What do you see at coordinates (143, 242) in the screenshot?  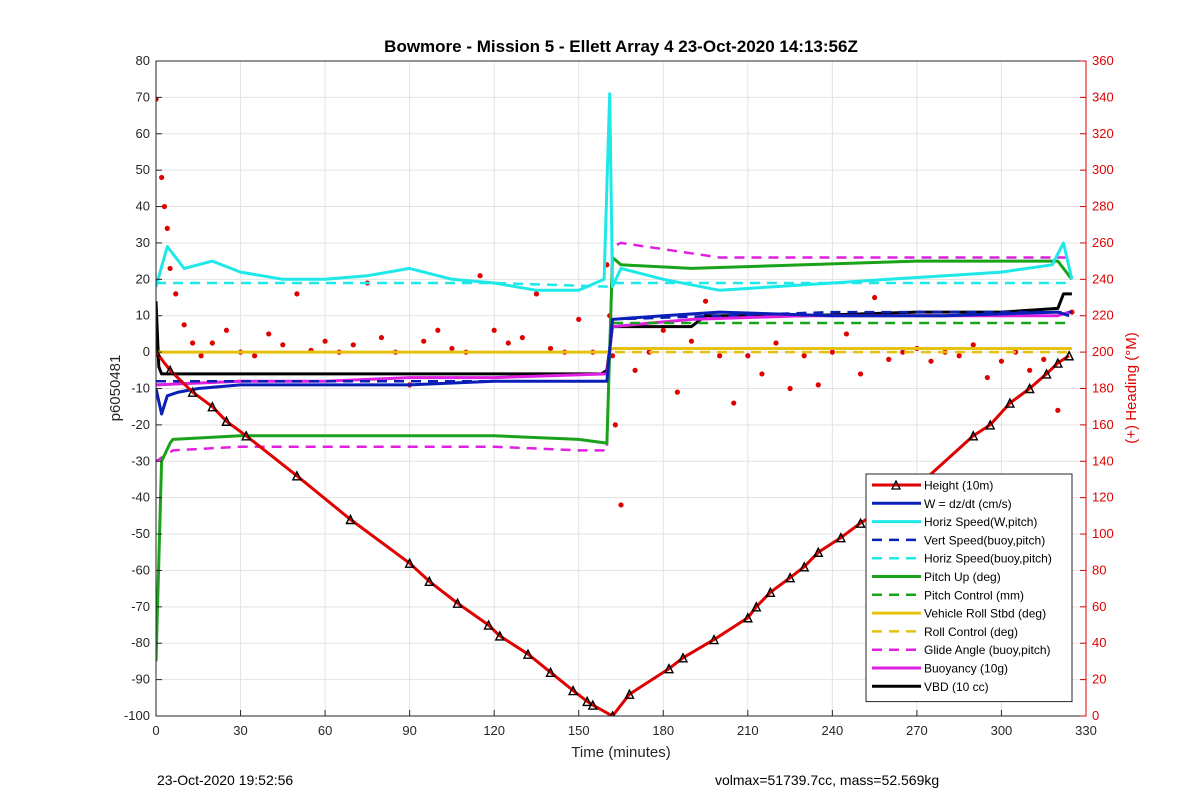 I see `y-tick-label: 30` at bounding box center [143, 242].